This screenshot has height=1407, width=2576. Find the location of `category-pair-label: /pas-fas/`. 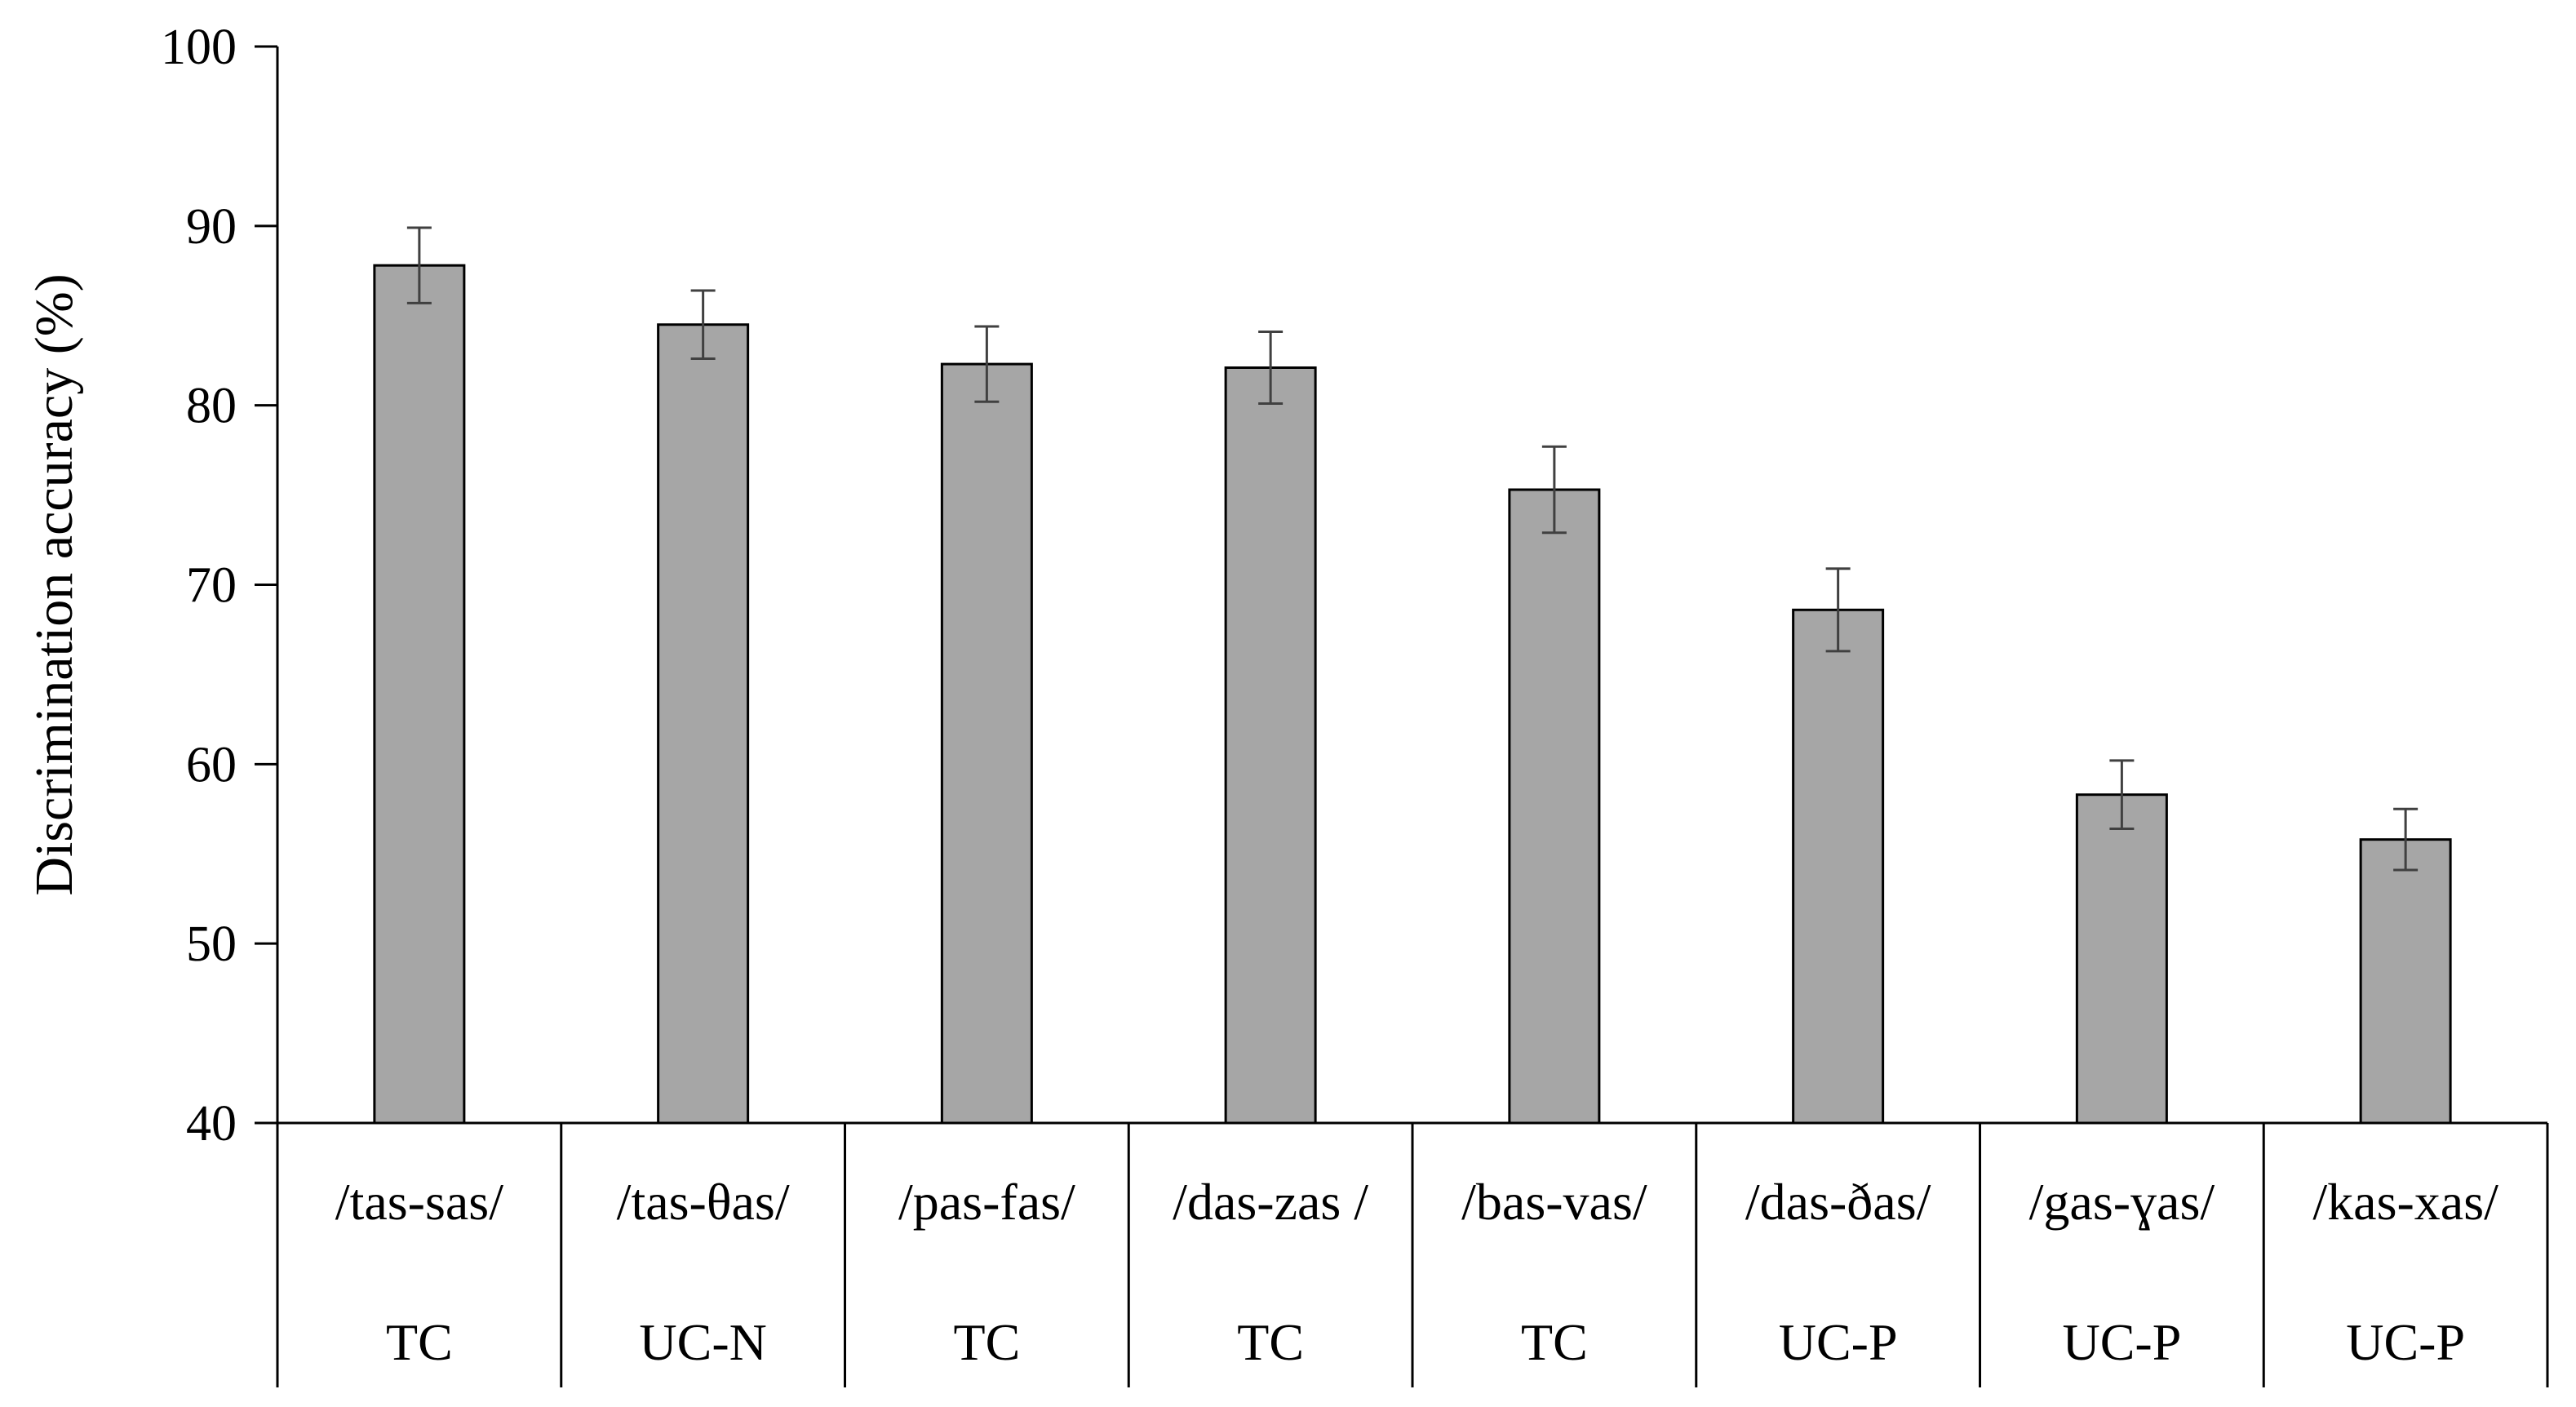

category-pair-label: /pas-fas/ is located at coordinates (987, 1202).